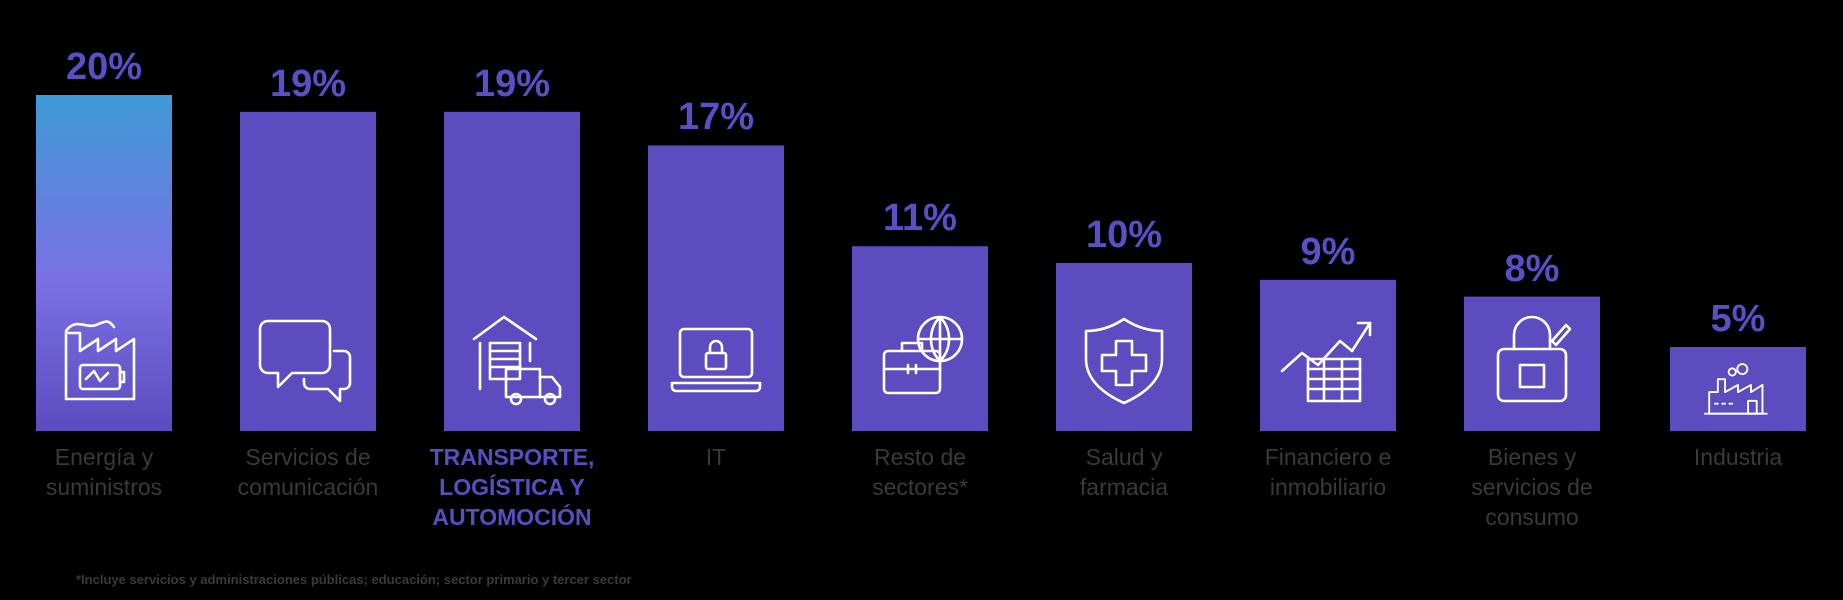  I want to click on factory-battery-icon, so click(100, 360).